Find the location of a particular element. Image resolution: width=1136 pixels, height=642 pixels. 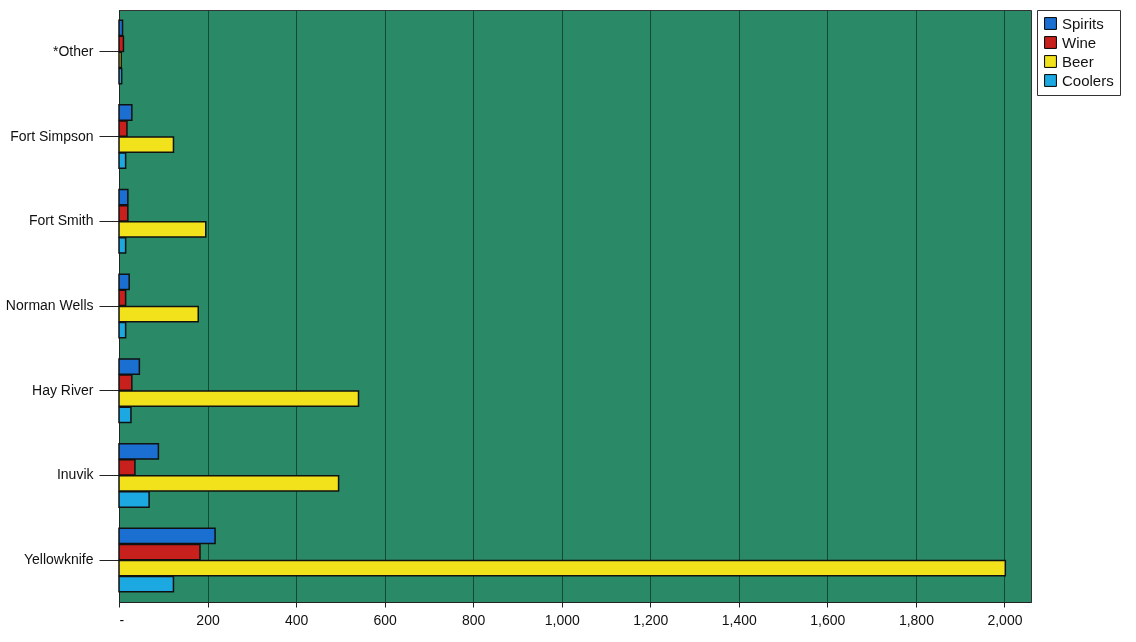

x-tick-label: 1,800 is located at coordinates (916, 619).